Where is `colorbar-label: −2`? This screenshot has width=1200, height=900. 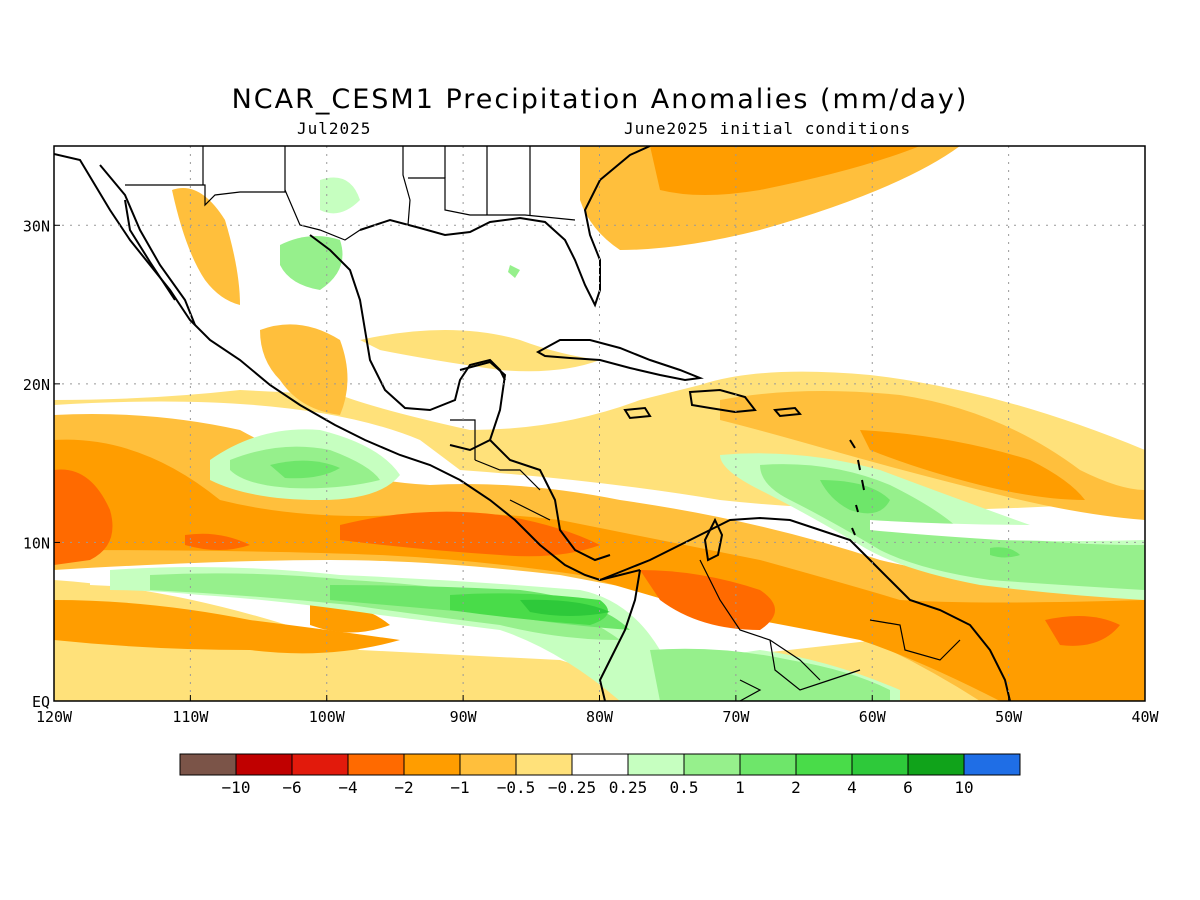
colorbar-label: −2 is located at coordinates (403, 787).